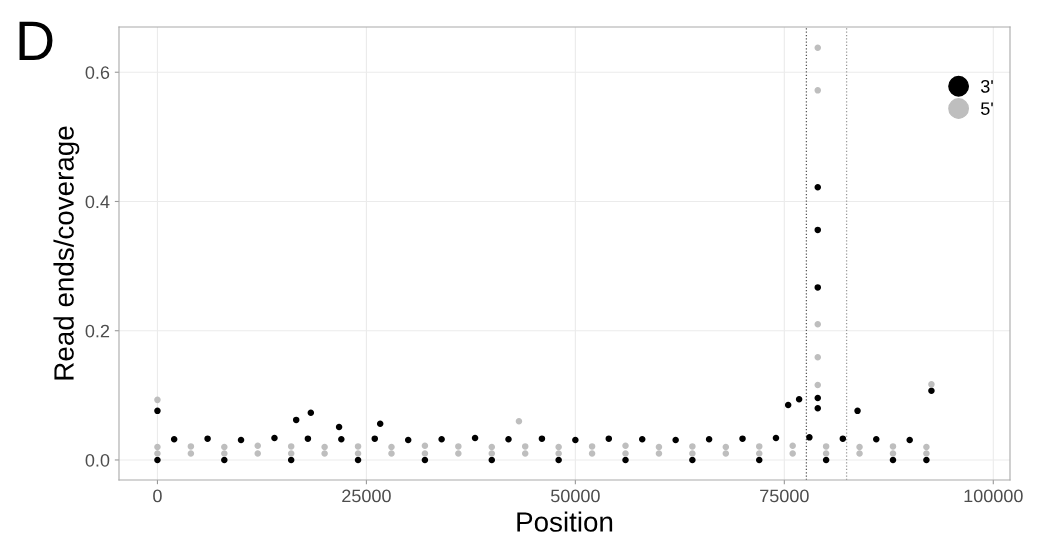 This screenshot has width=1038, height=540. Describe the element at coordinates (565, 521) in the screenshot. I see `x-axis-title: Position` at that location.